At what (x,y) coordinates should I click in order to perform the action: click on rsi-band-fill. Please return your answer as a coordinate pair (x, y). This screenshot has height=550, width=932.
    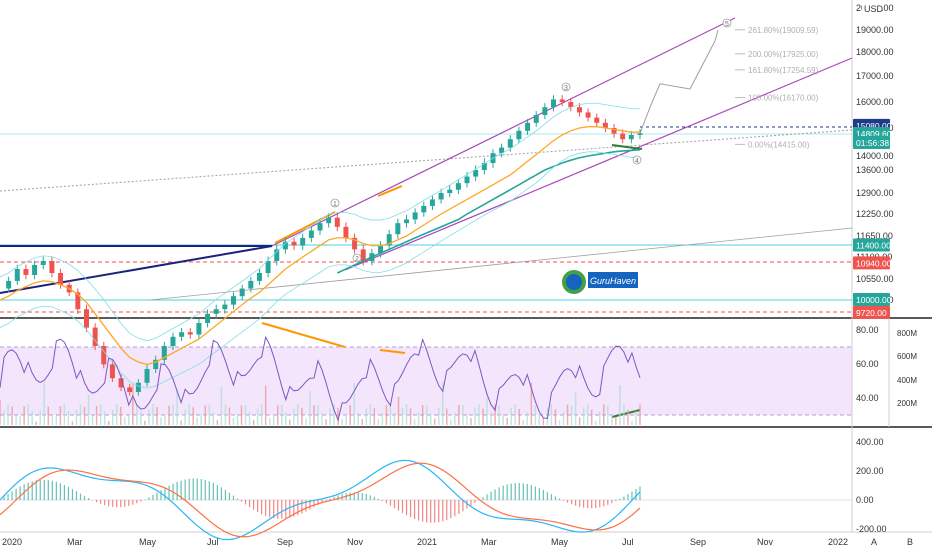
    Looking at the image, I should click on (426, 381).